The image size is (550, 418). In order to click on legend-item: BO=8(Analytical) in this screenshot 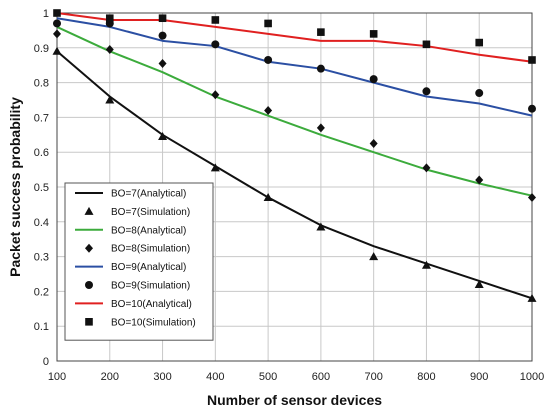, I will do `click(130, 230)`.